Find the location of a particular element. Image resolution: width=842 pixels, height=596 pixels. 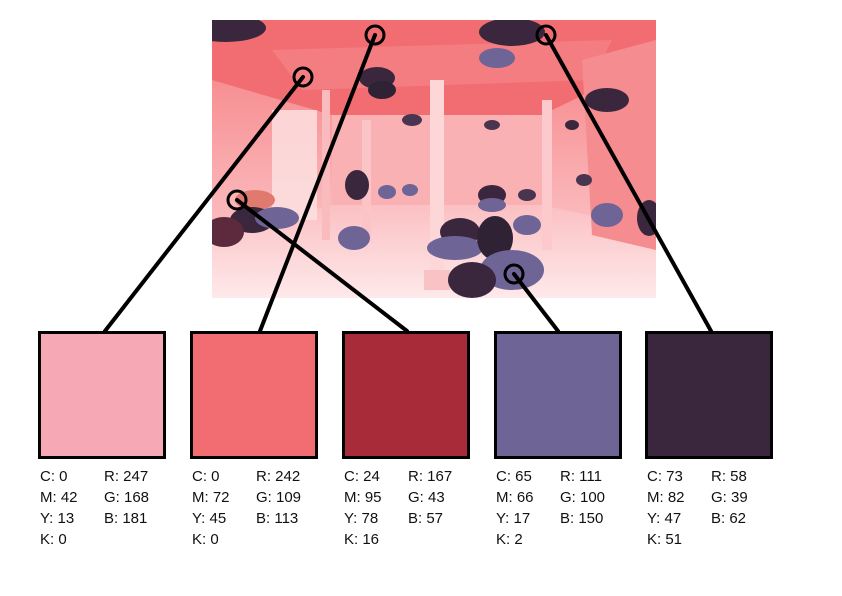

cmyk-c: C: 65 is located at coordinates (514, 476).